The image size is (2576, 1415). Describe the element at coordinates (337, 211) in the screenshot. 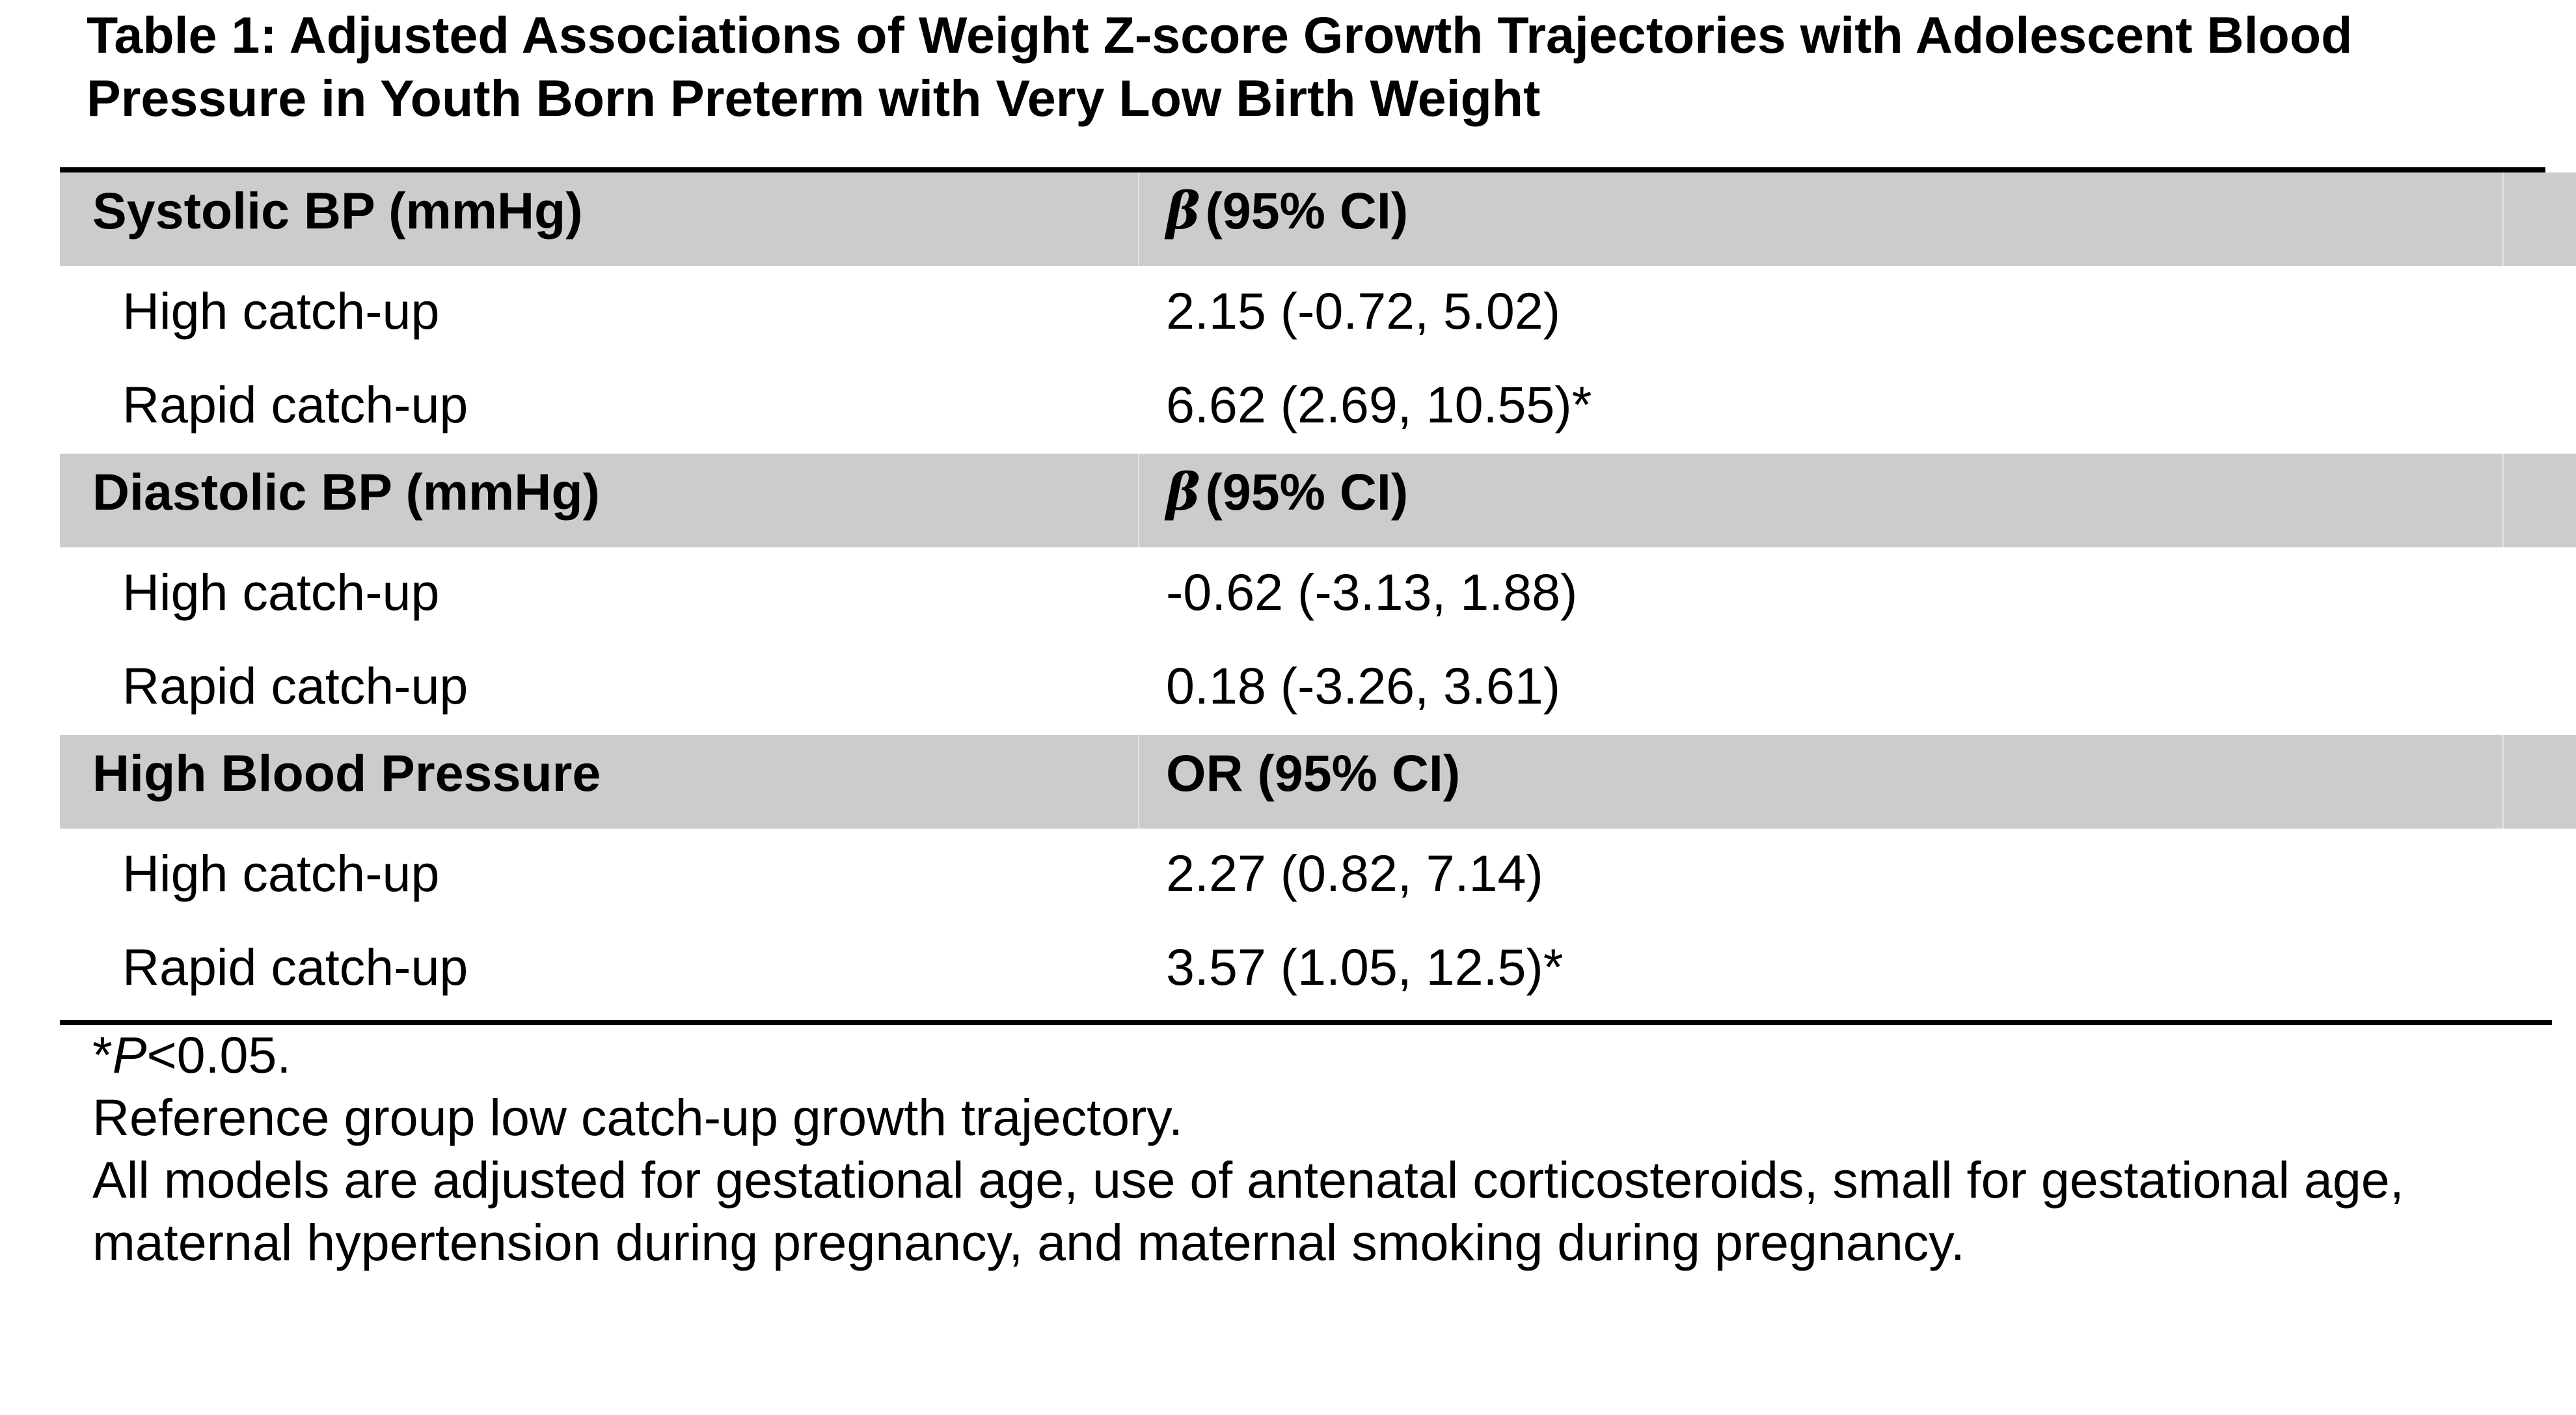

I see `section-label: Systolic BP (mmHg)` at that location.